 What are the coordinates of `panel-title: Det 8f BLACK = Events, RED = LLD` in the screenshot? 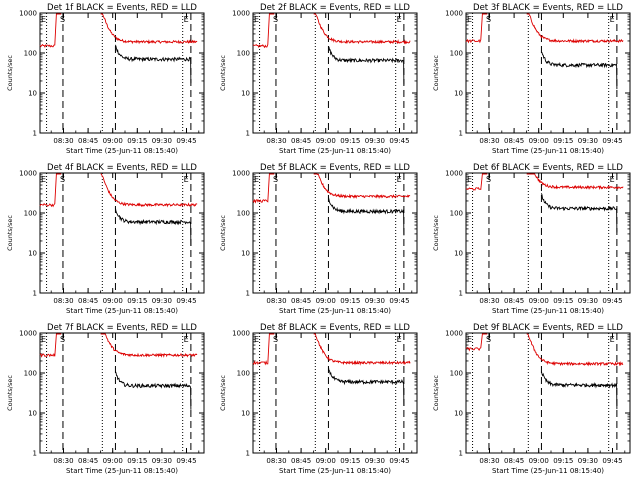 It's located at (335, 328).